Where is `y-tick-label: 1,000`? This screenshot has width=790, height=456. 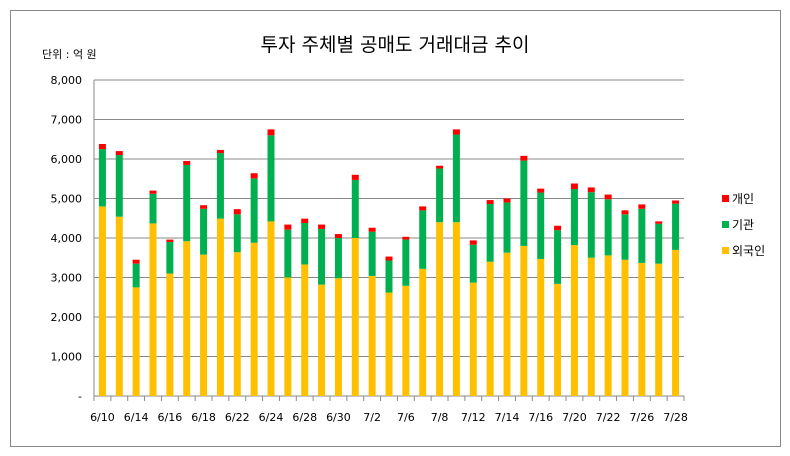
y-tick-label: 1,000 is located at coordinates (67, 357).